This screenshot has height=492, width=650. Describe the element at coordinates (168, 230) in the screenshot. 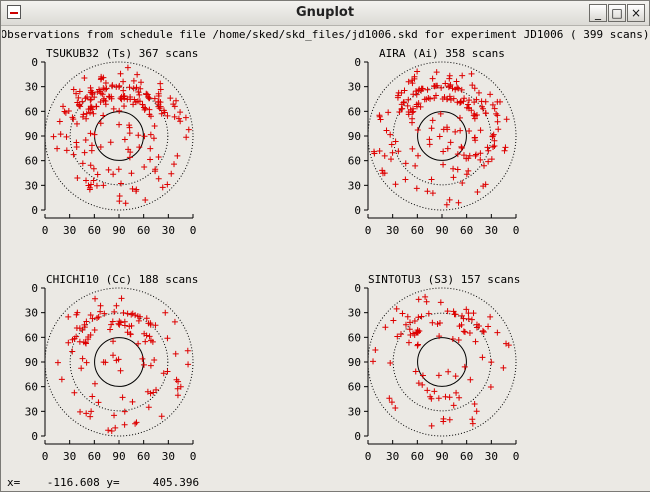

I see `panel-1-x-tick-label: 30` at that location.